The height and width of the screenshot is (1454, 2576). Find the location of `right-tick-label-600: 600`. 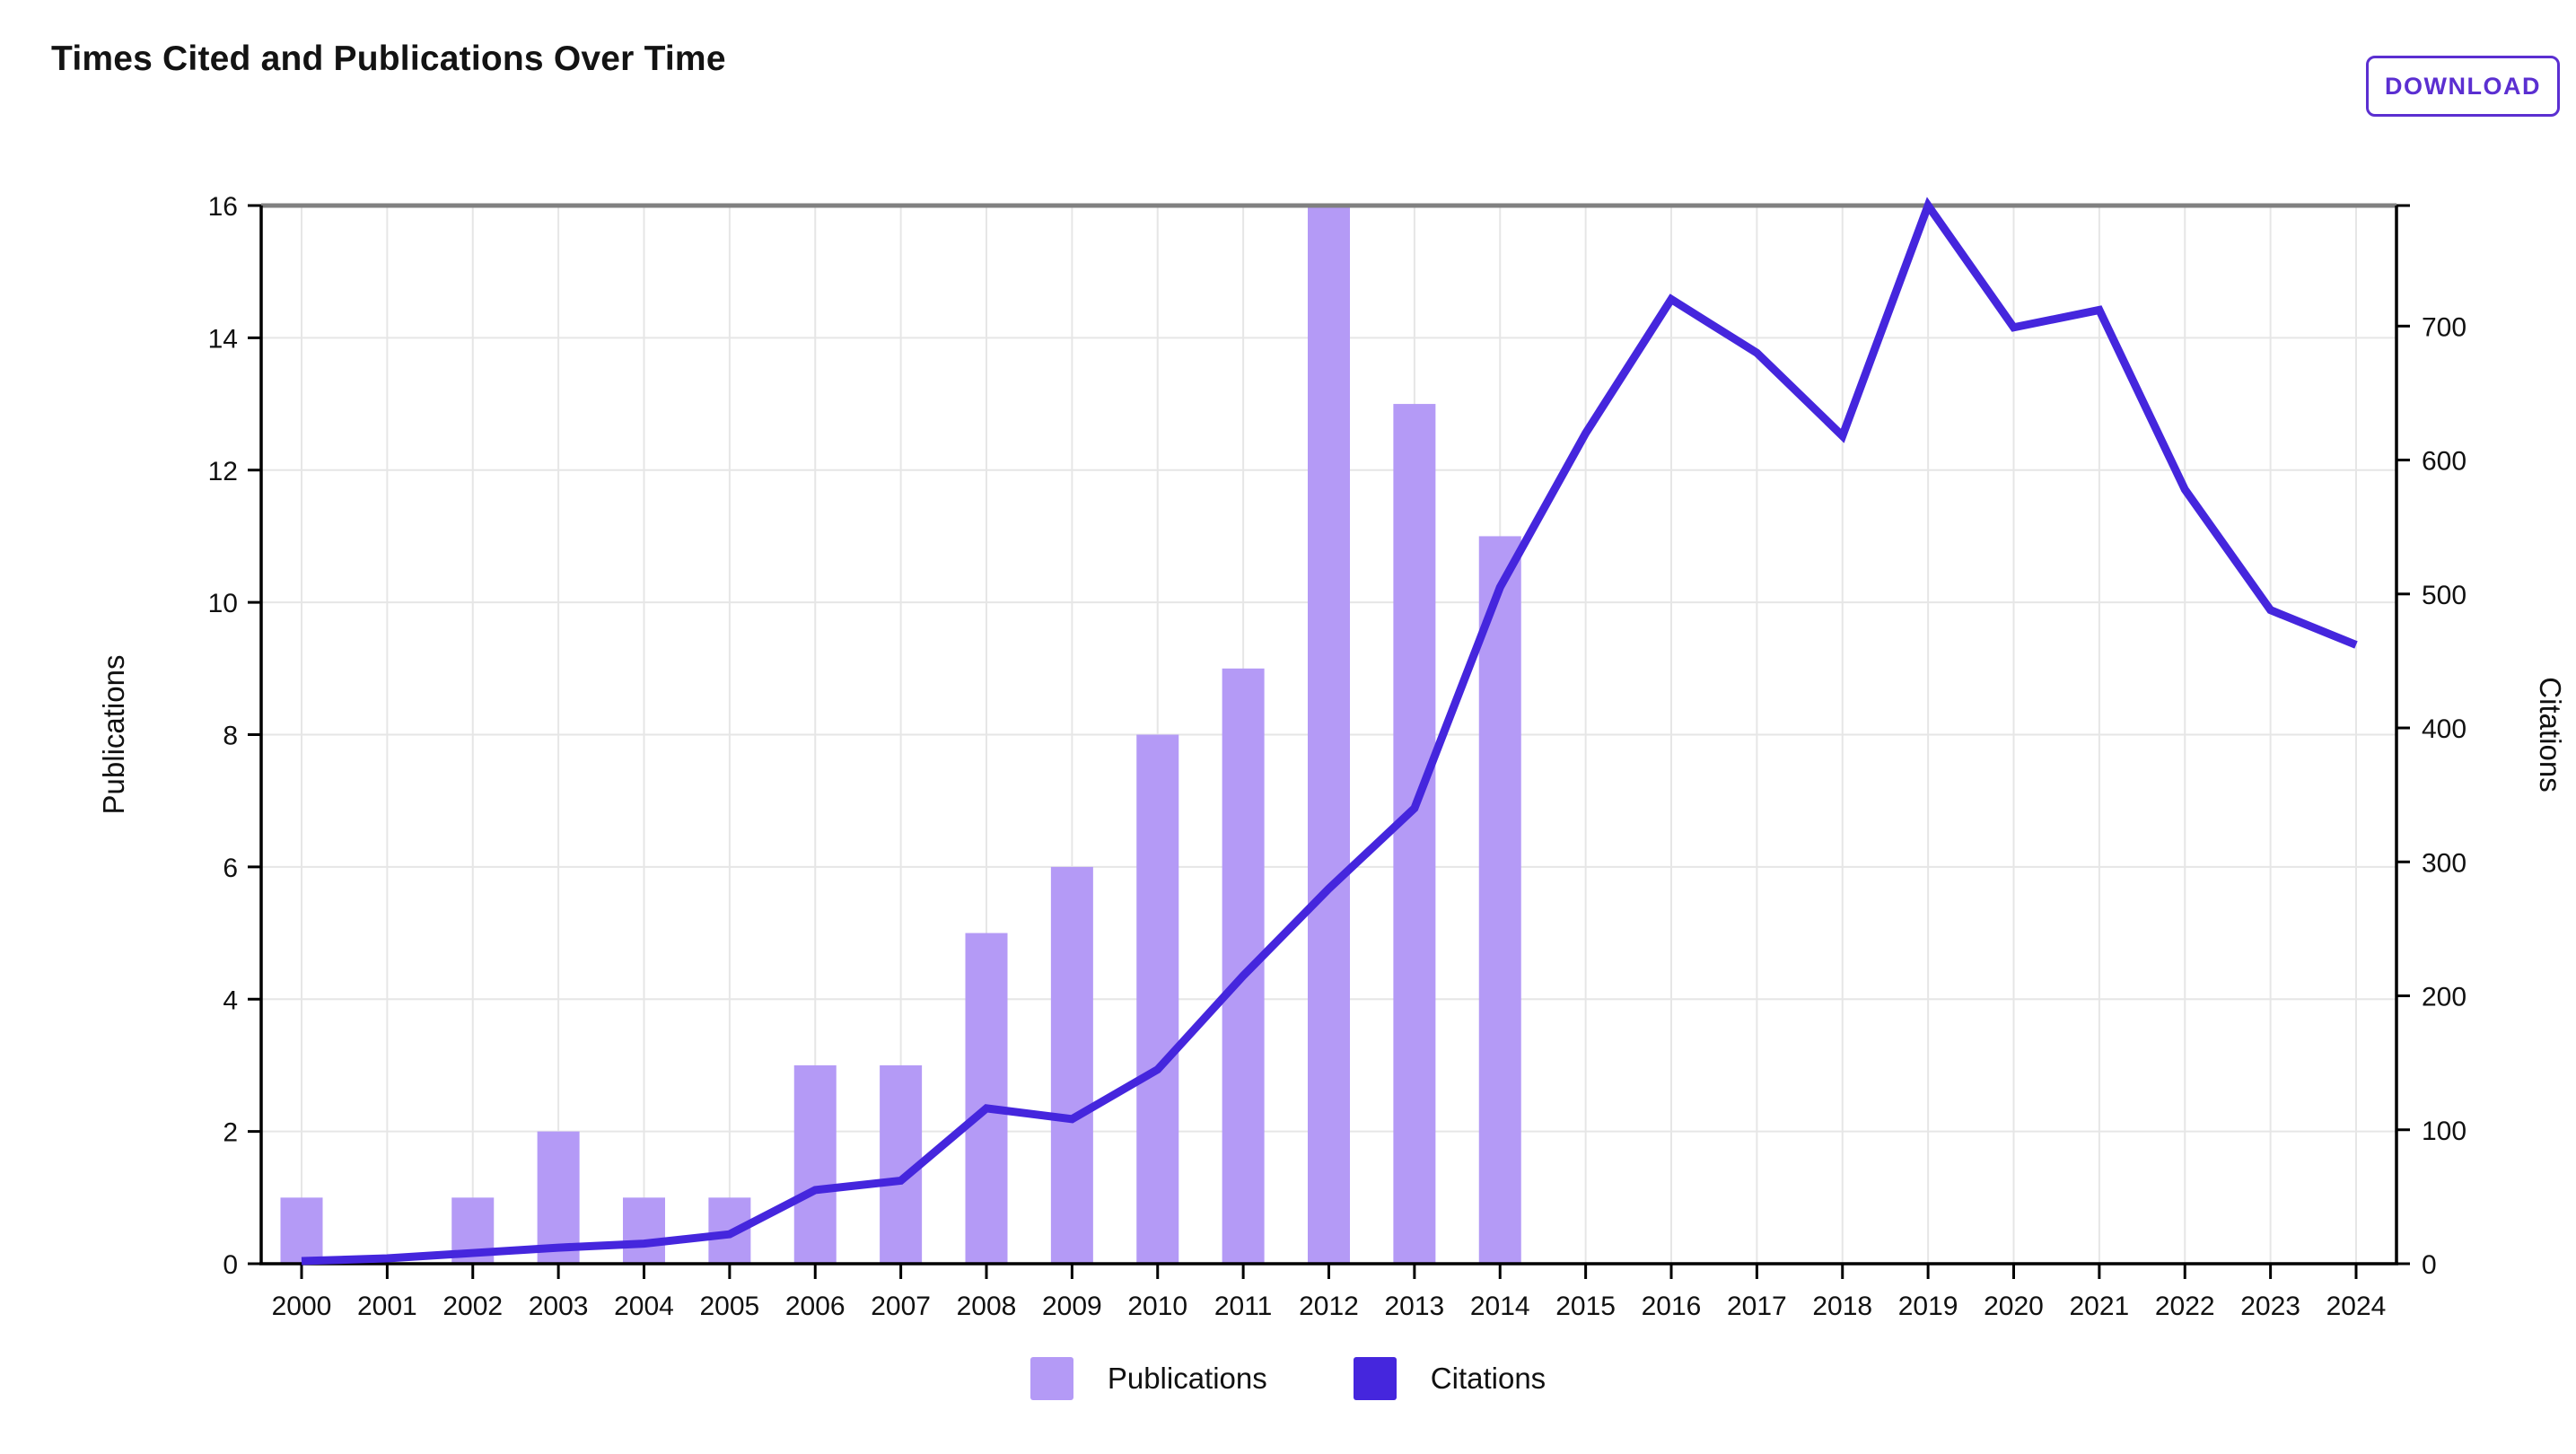

right-tick-label-600: 600 is located at coordinates (2444, 462).